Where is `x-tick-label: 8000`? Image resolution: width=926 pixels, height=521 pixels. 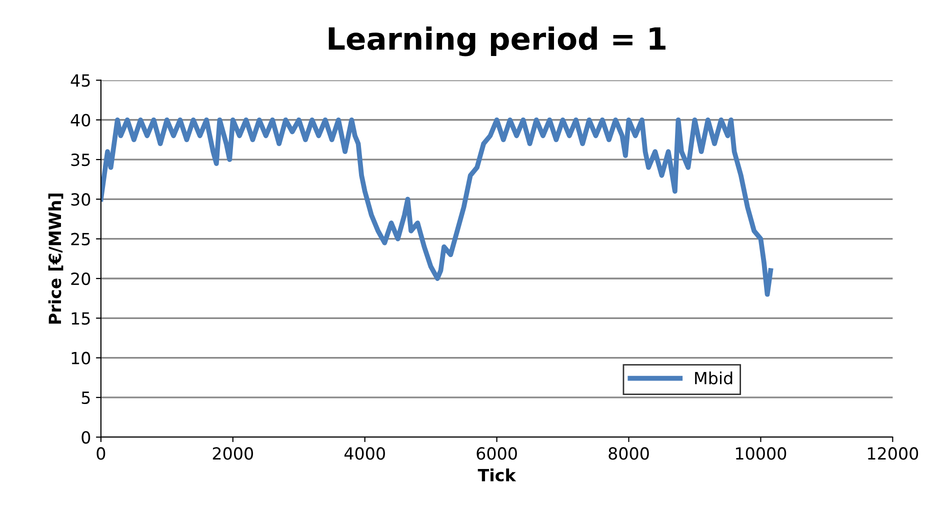 x-tick-label: 8000 is located at coordinates (628, 453).